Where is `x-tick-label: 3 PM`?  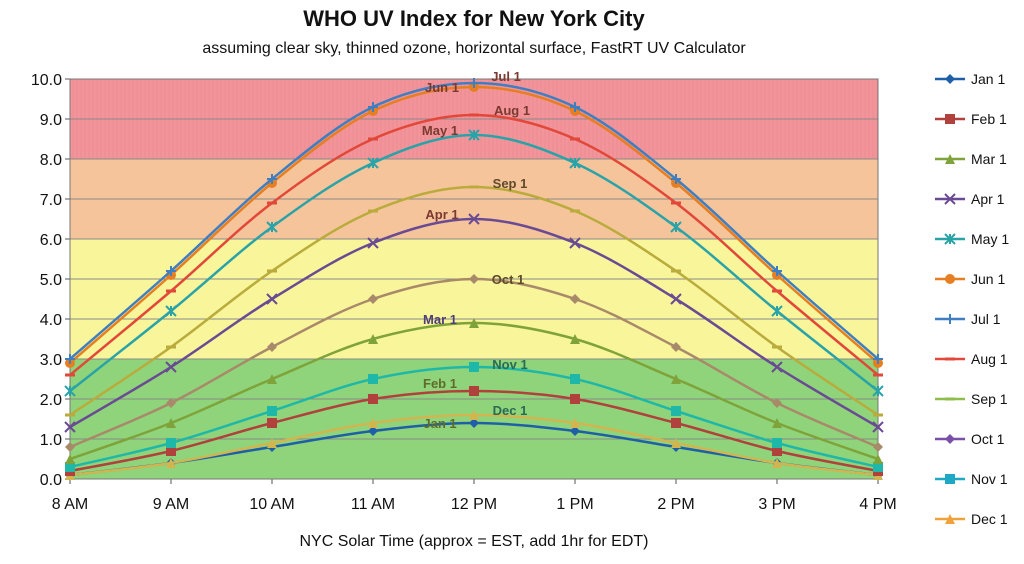
x-tick-label: 3 PM is located at coordinates (776, 504).